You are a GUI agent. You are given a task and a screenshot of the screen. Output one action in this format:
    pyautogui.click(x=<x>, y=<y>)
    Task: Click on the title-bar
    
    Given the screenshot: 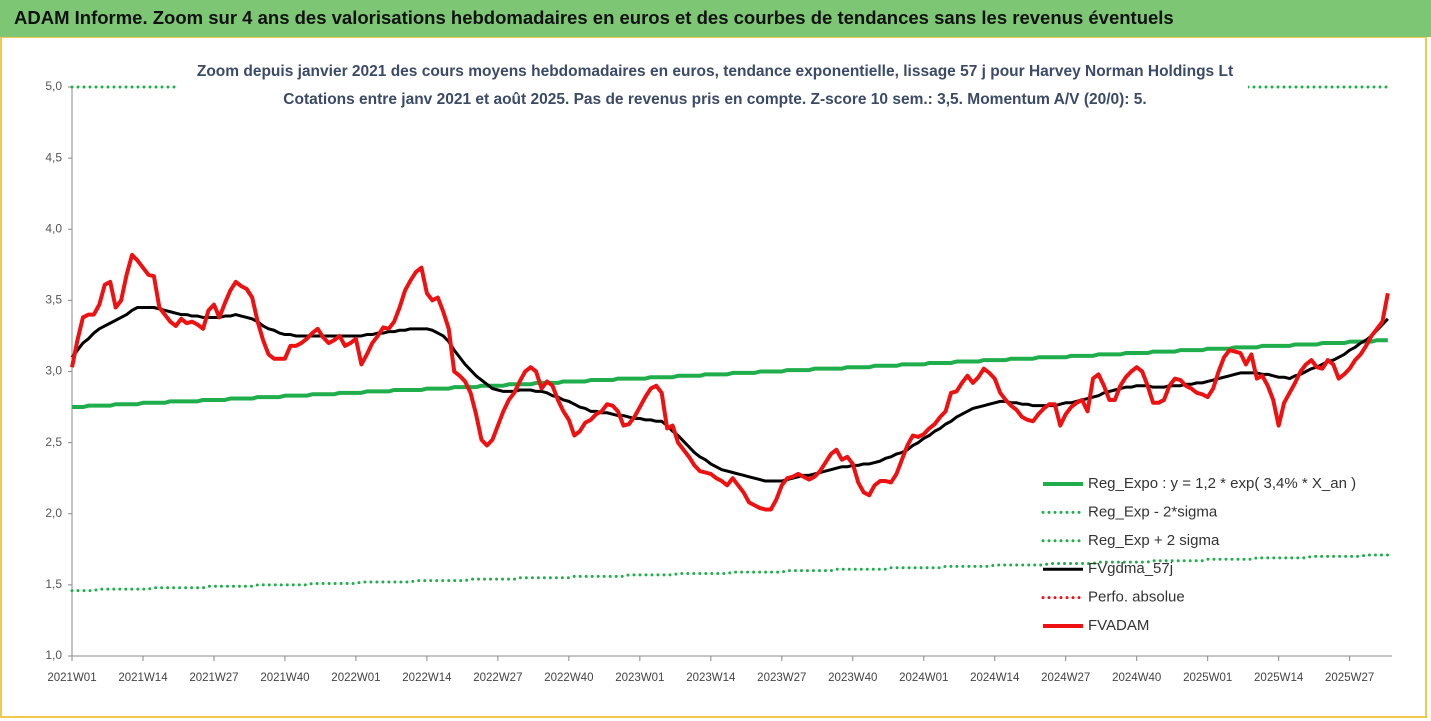 What is the action you would take?
    pyautogui.click(x=715, y=18)
    